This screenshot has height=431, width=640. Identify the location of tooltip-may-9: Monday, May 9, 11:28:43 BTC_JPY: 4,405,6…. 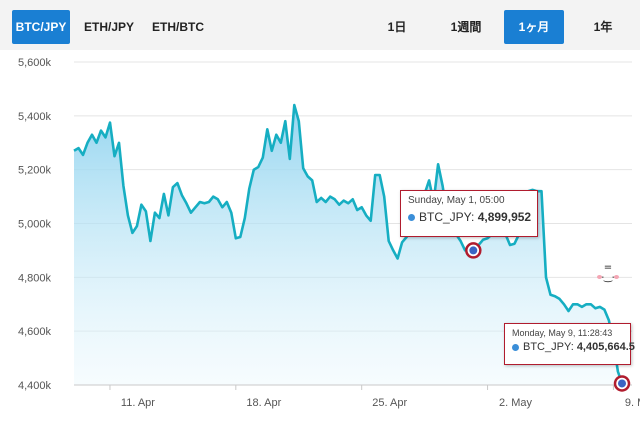
(569, 344).